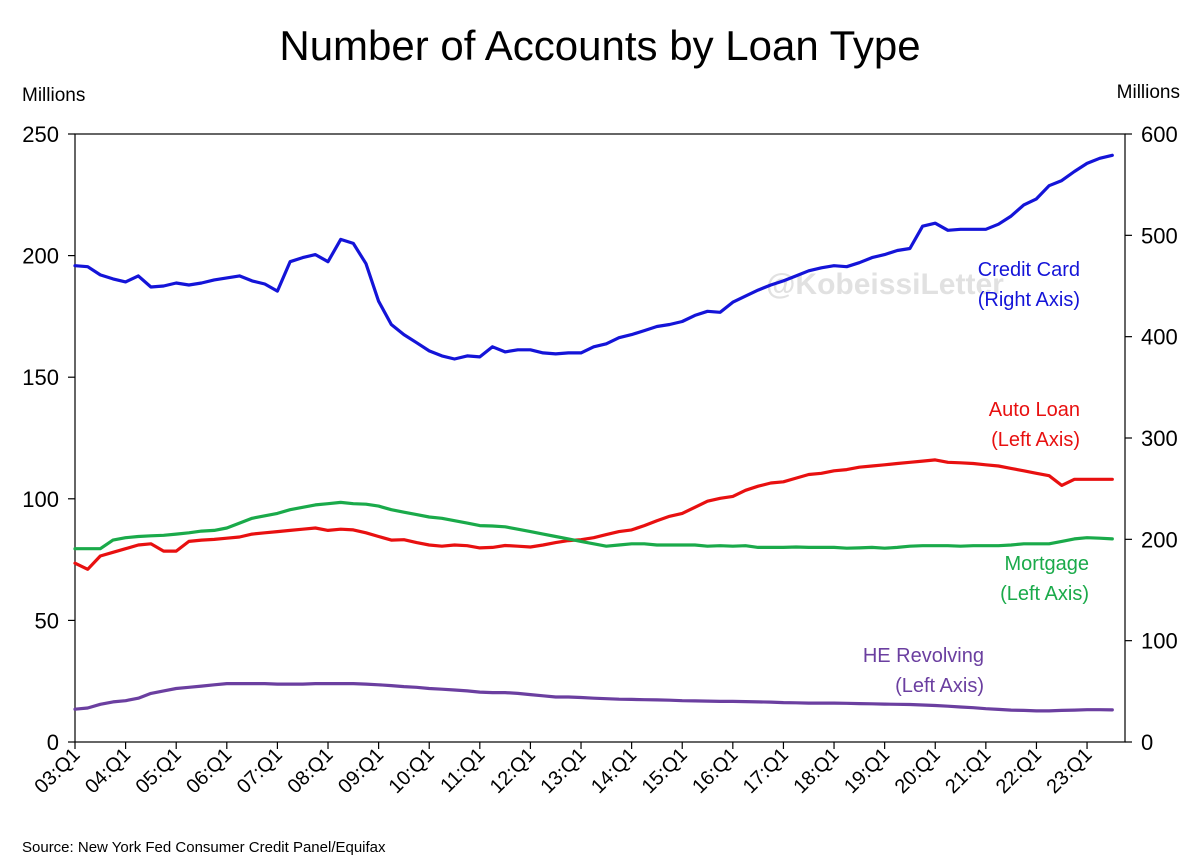 This screenshot has height=868, width=1200. Describe the element at coordinates (159, 771) in the screenshot. I see `x-tick-label: 05:Q1` at that location.